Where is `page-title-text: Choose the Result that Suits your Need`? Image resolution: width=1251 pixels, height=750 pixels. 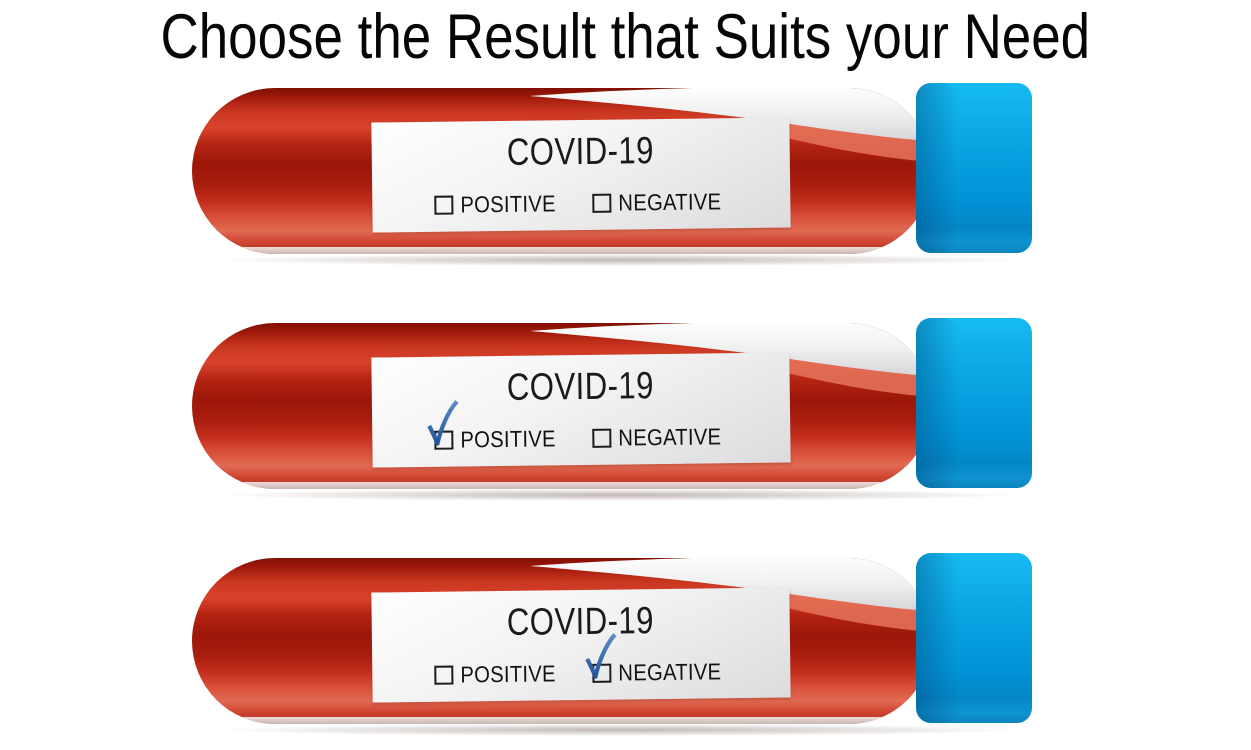 page-title-text: Choose the Result that Suits your Need is located at coordinates (625, 37).